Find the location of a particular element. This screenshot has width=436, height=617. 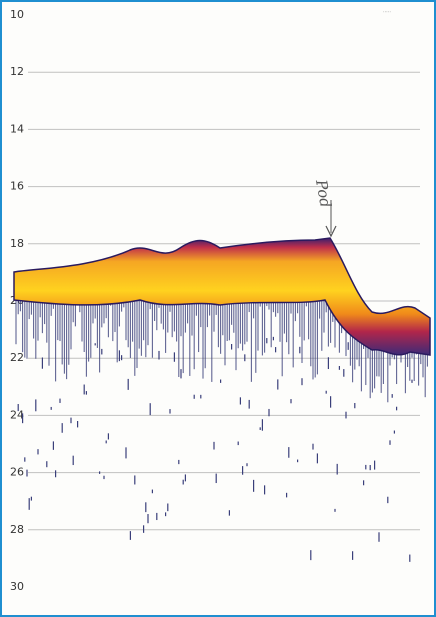

depth-label: 16 is located at coordinates (17, 186).